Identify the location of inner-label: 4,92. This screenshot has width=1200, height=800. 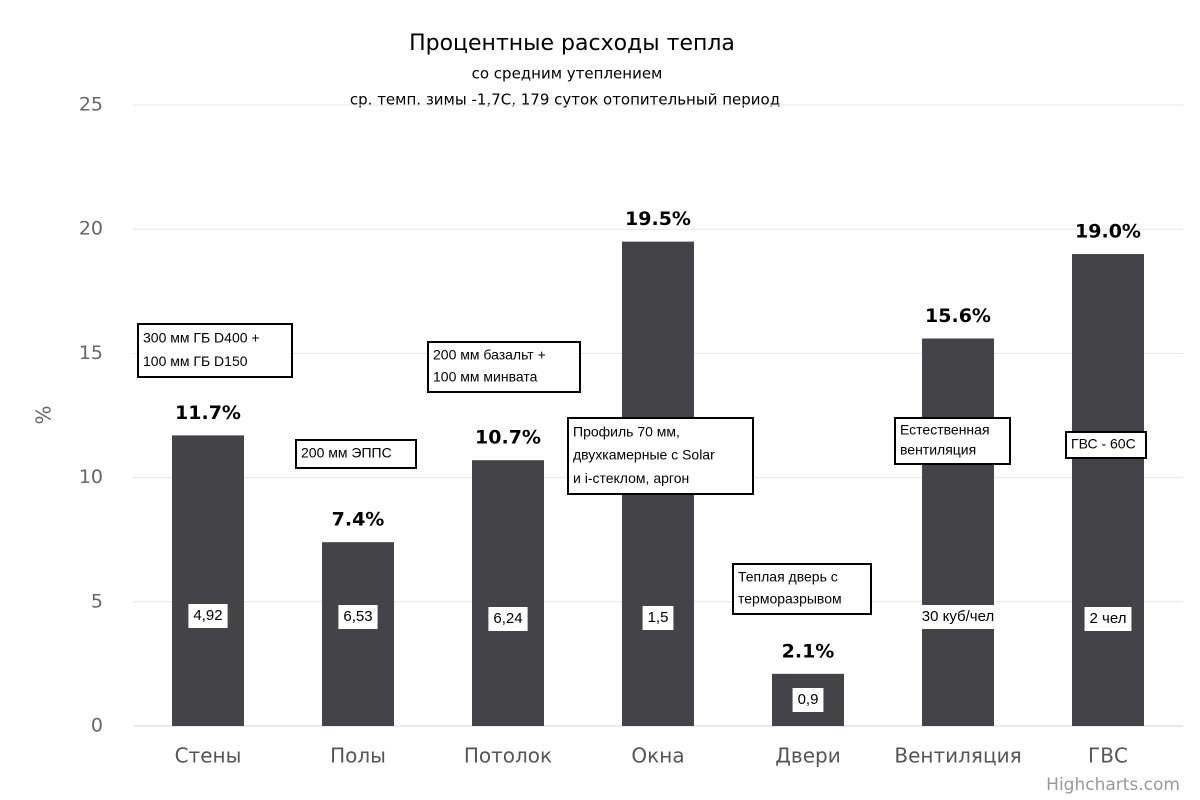
(207, 615).